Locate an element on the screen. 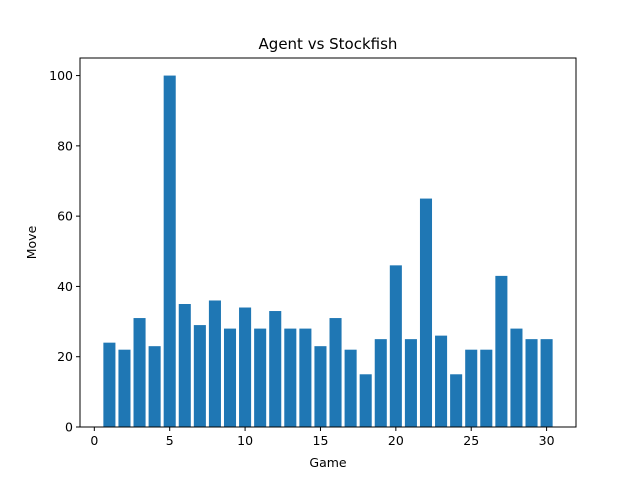 The width and height of the screenshot is (640, 480). y-tick-label: 40 is located at coordinates (65, 286).